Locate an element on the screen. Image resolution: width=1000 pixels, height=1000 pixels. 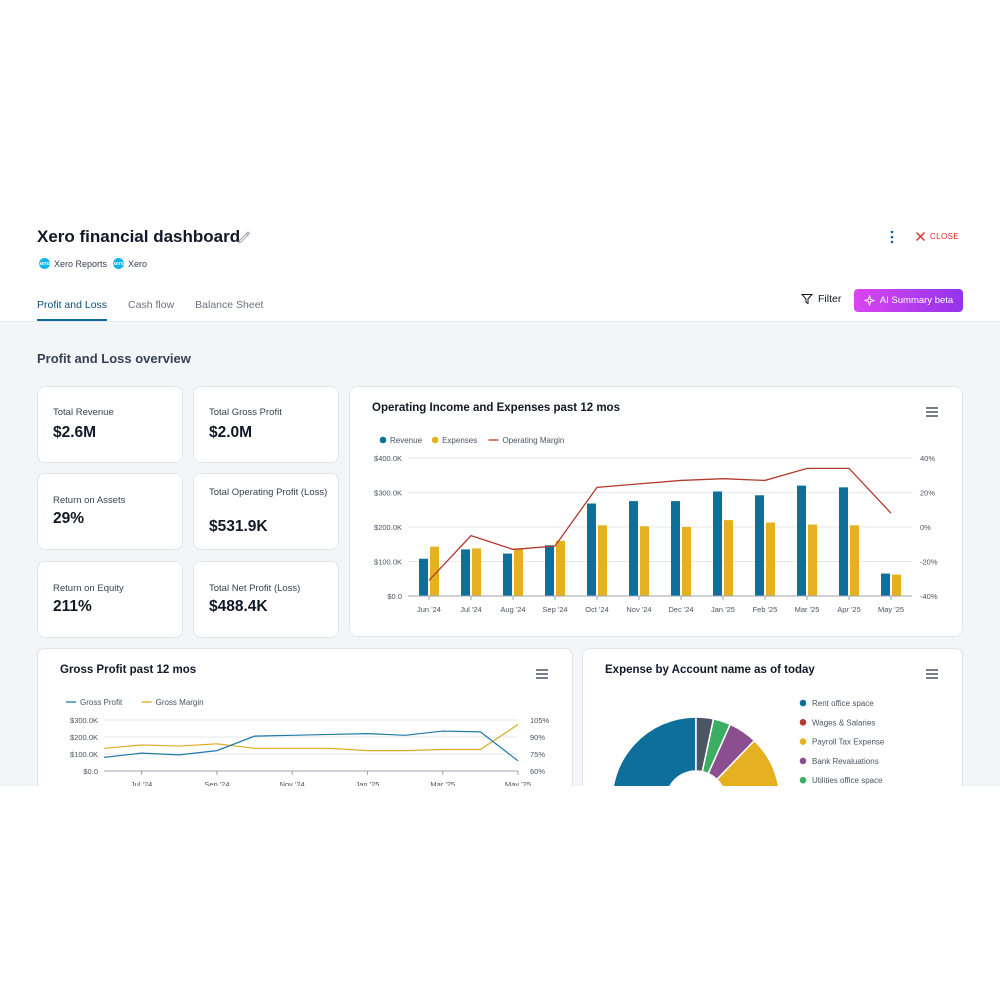
svg-text: Rent office space is located at coordinates (843, 703).